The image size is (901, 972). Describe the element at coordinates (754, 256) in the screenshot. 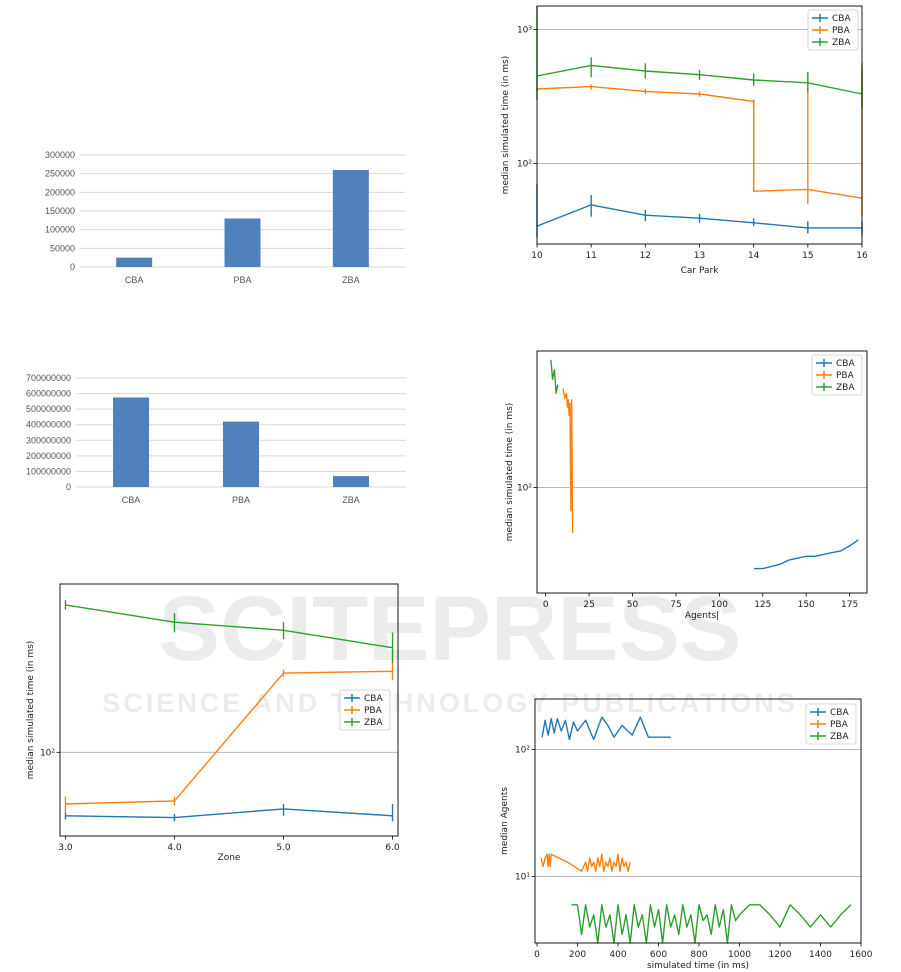

I see `x-tick-label: 14` at that location.